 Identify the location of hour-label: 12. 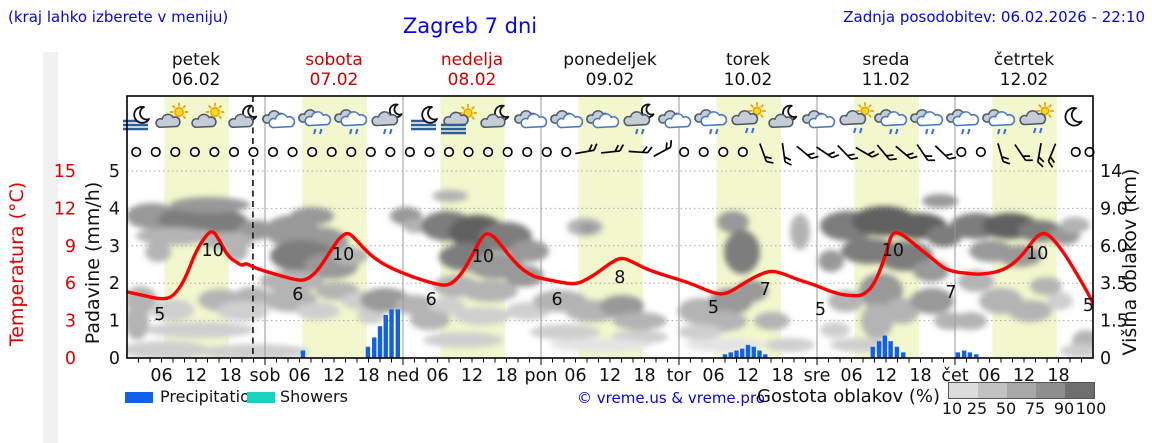
(472, 376).